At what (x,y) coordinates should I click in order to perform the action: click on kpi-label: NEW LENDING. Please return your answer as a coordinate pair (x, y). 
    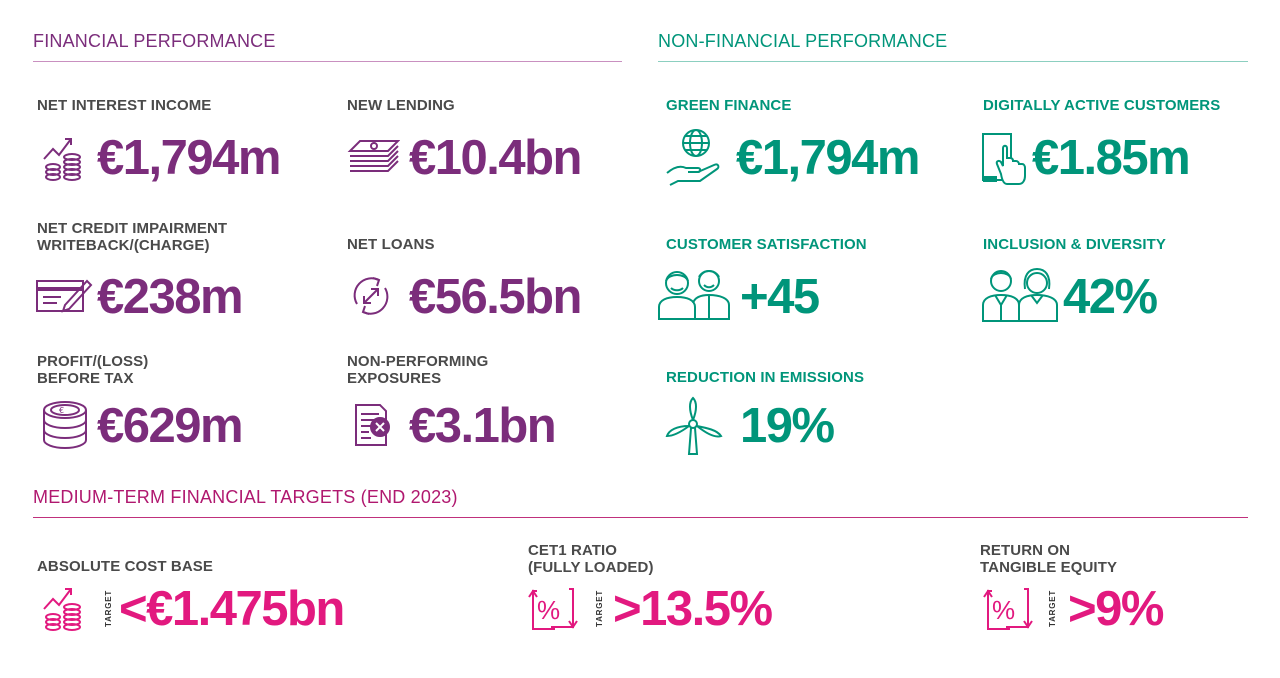
    Looking at the image, I should click on (401, 105).